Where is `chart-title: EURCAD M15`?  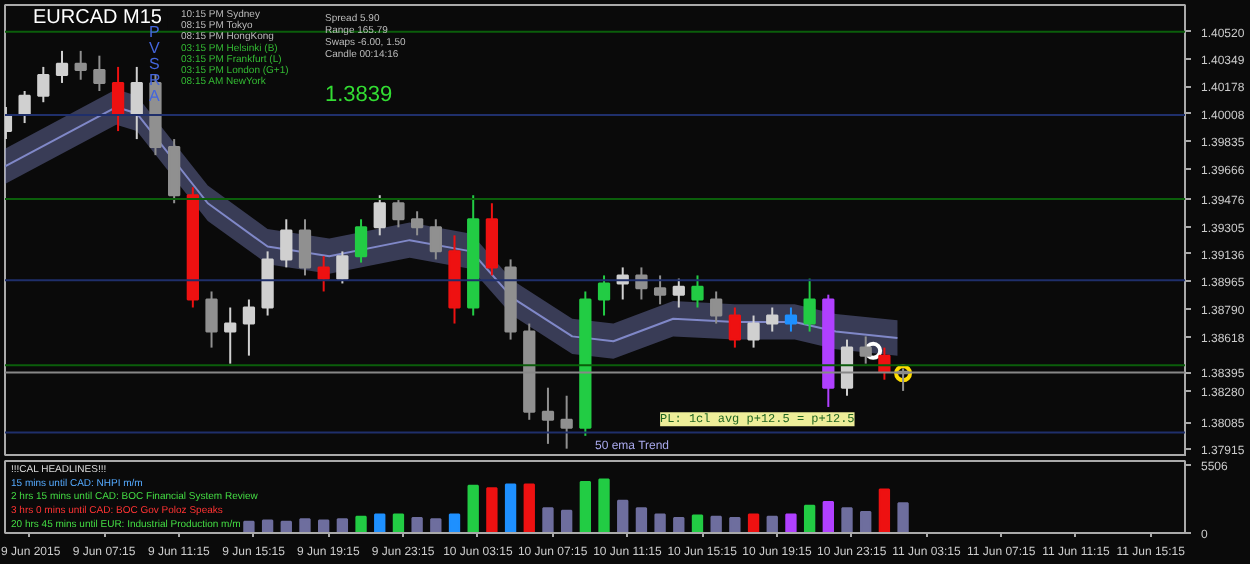
chart-title: EURCAD M15 is located at coordinates (98, 18).